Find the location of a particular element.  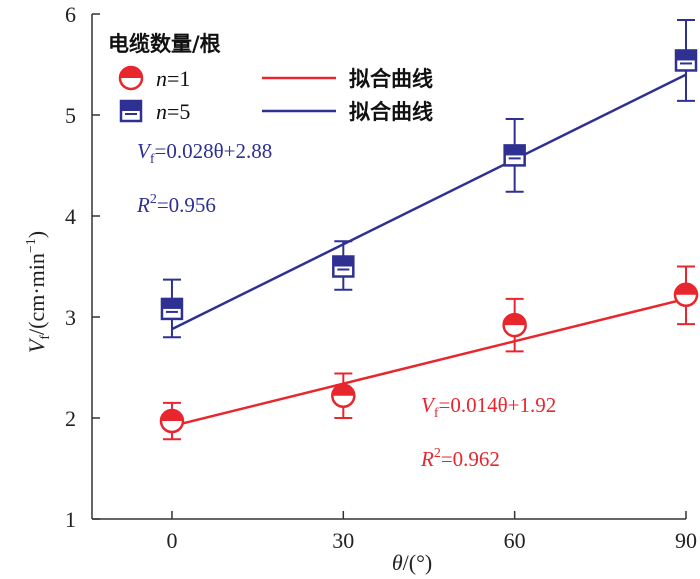

fit-r2-n5: R2=0.956 is located at coordinates (176, 204).